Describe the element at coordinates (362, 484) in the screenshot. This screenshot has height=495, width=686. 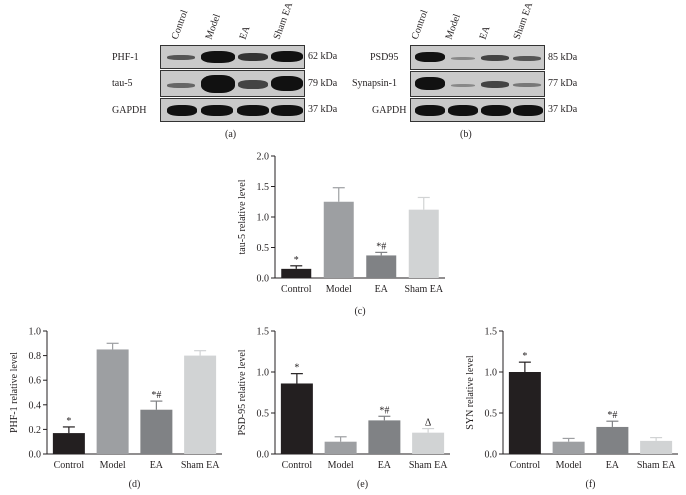
I see `panel-caption: (e)` at that location.